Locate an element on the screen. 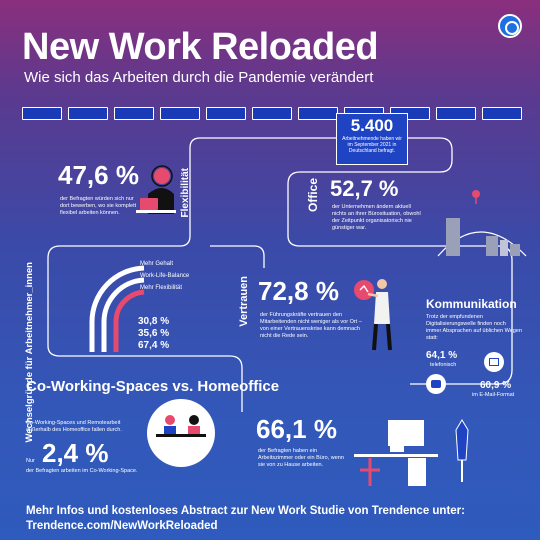 Image resolution: width=540 pixels, height=540 pixels. flexibility-label: Flexibilität is located at coordinates (185, 193).